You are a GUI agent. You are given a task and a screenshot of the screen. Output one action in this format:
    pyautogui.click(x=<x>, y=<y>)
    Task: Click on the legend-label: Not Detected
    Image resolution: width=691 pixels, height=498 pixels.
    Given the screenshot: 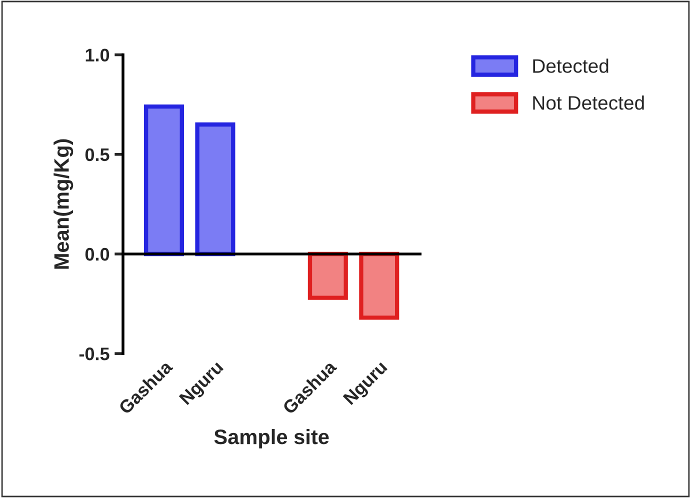 What is the action you would take?
    pyautogui.click(x=588, y=103)
    